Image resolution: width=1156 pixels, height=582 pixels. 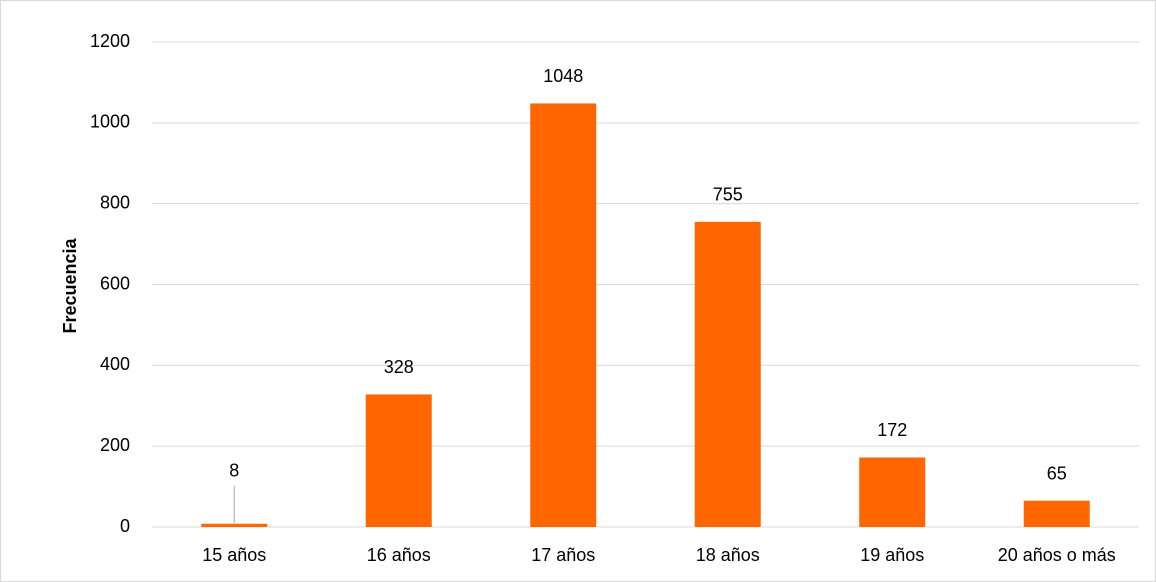 What do you see at coordinates (1057, 555) in the screenshot?
I see `x-tick-label: 20 años o más` at bounding box center [1057, 555].